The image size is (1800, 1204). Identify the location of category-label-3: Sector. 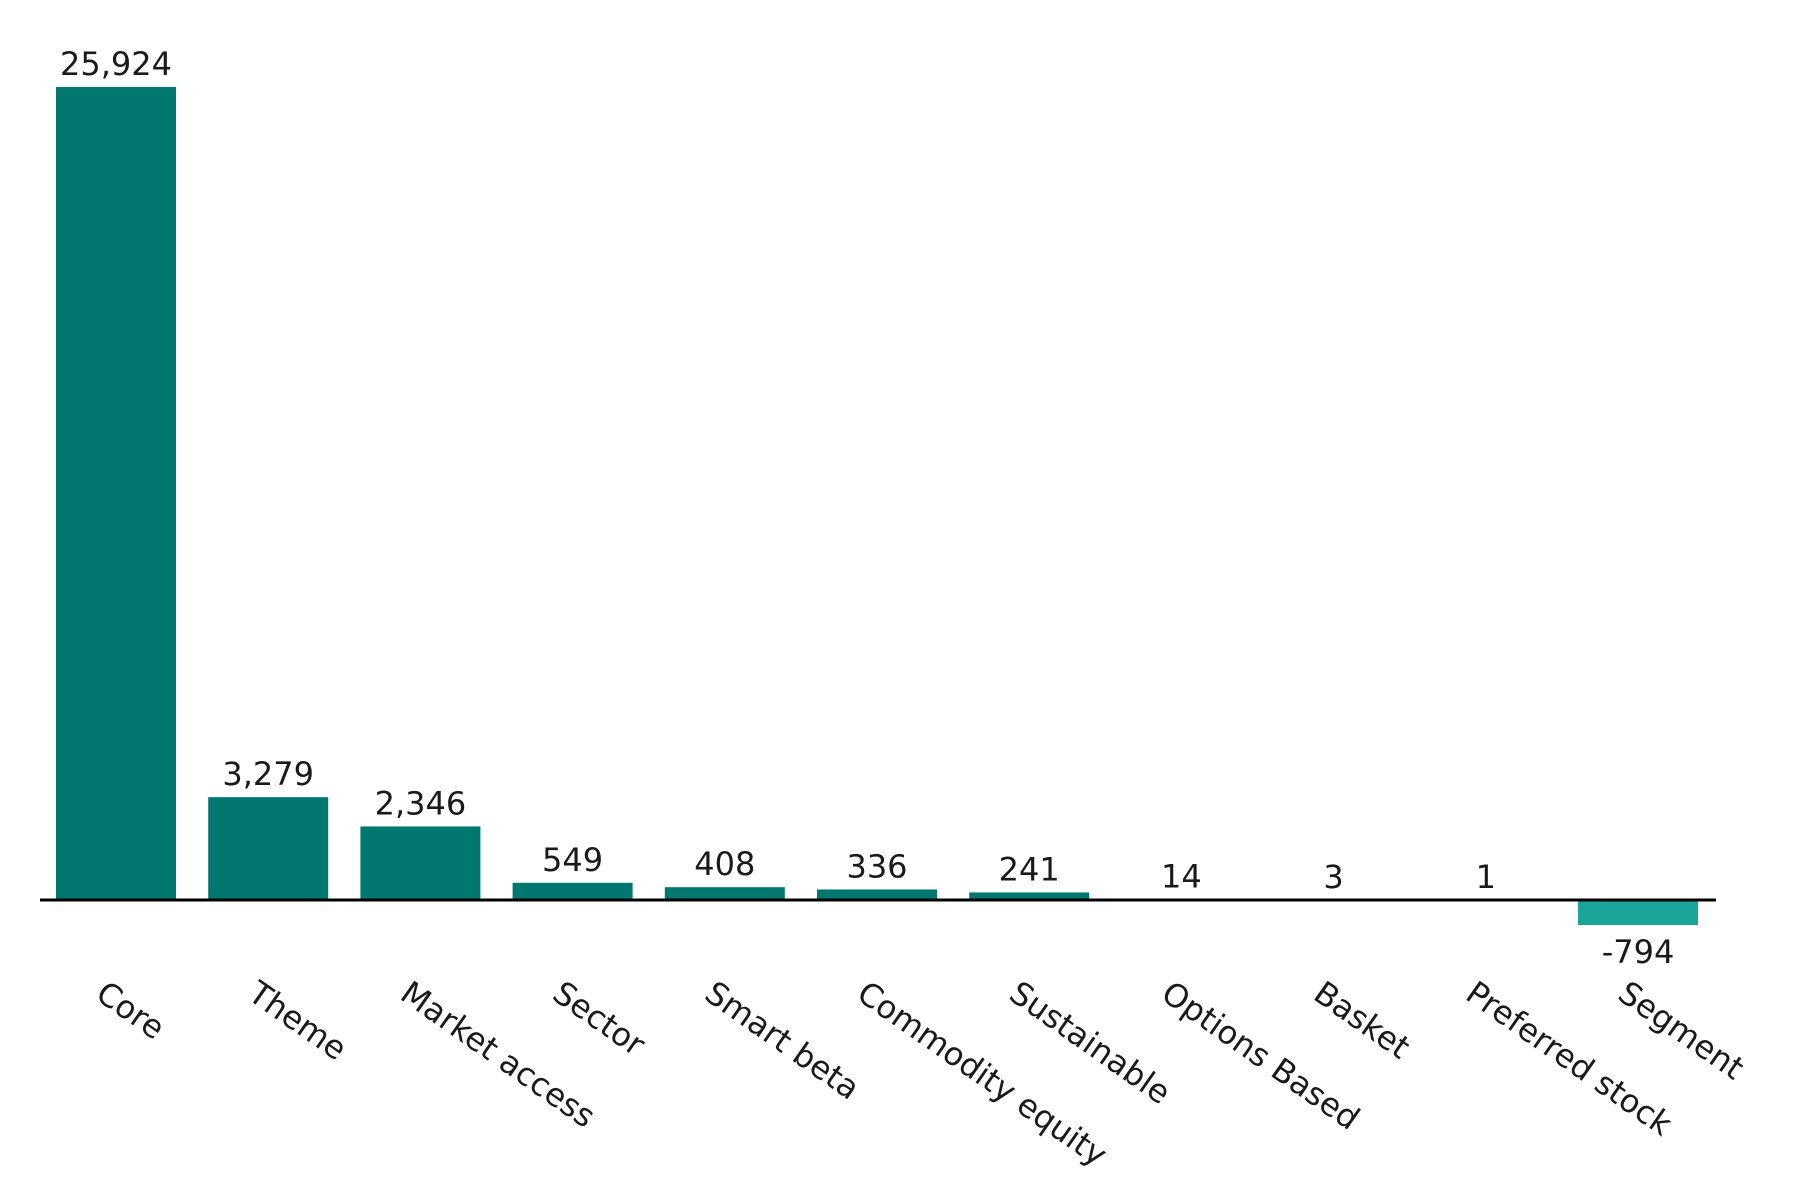
(599, 1018).